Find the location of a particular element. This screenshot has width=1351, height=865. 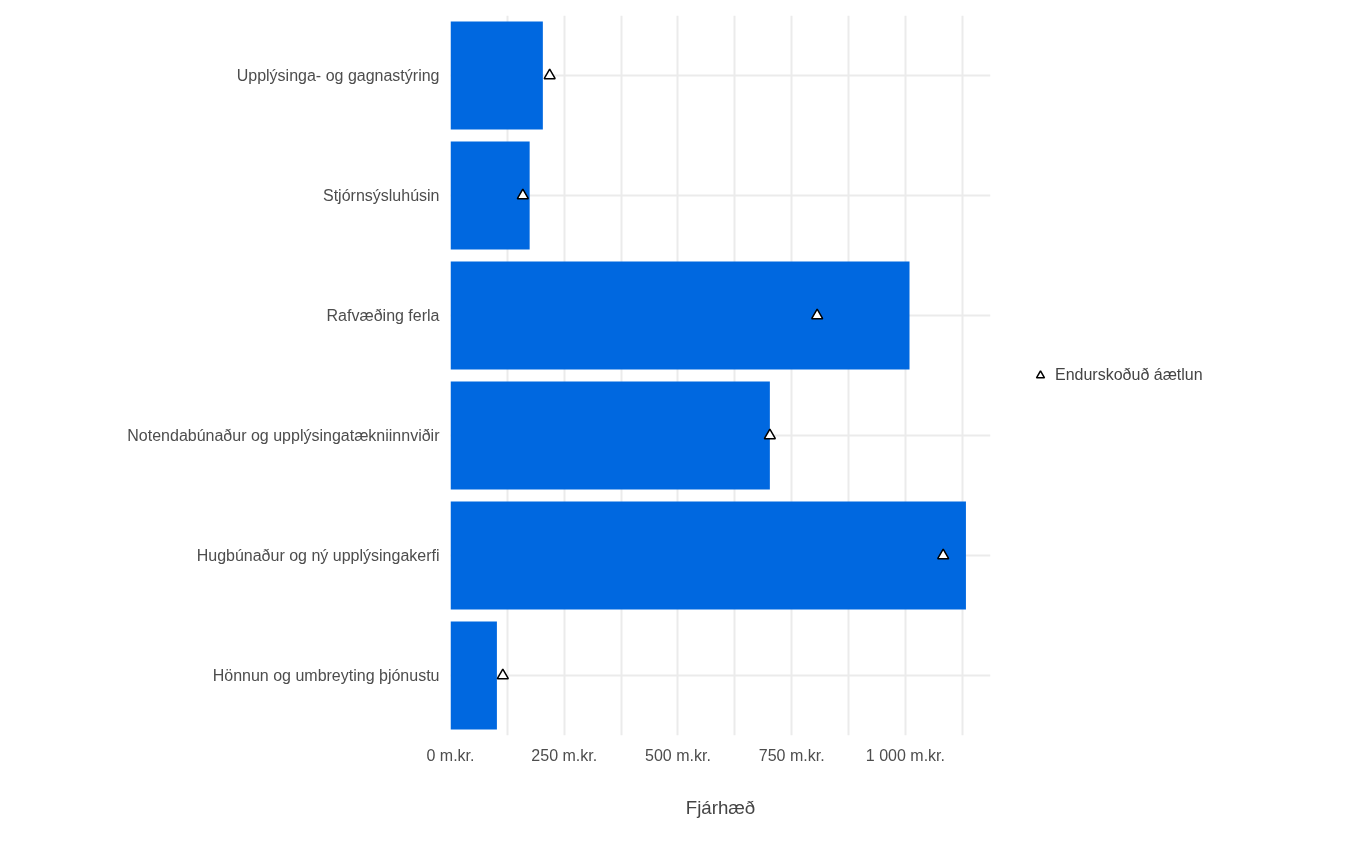

x-tick-label: 750 m.kr. is located at coordinates (791, 755).